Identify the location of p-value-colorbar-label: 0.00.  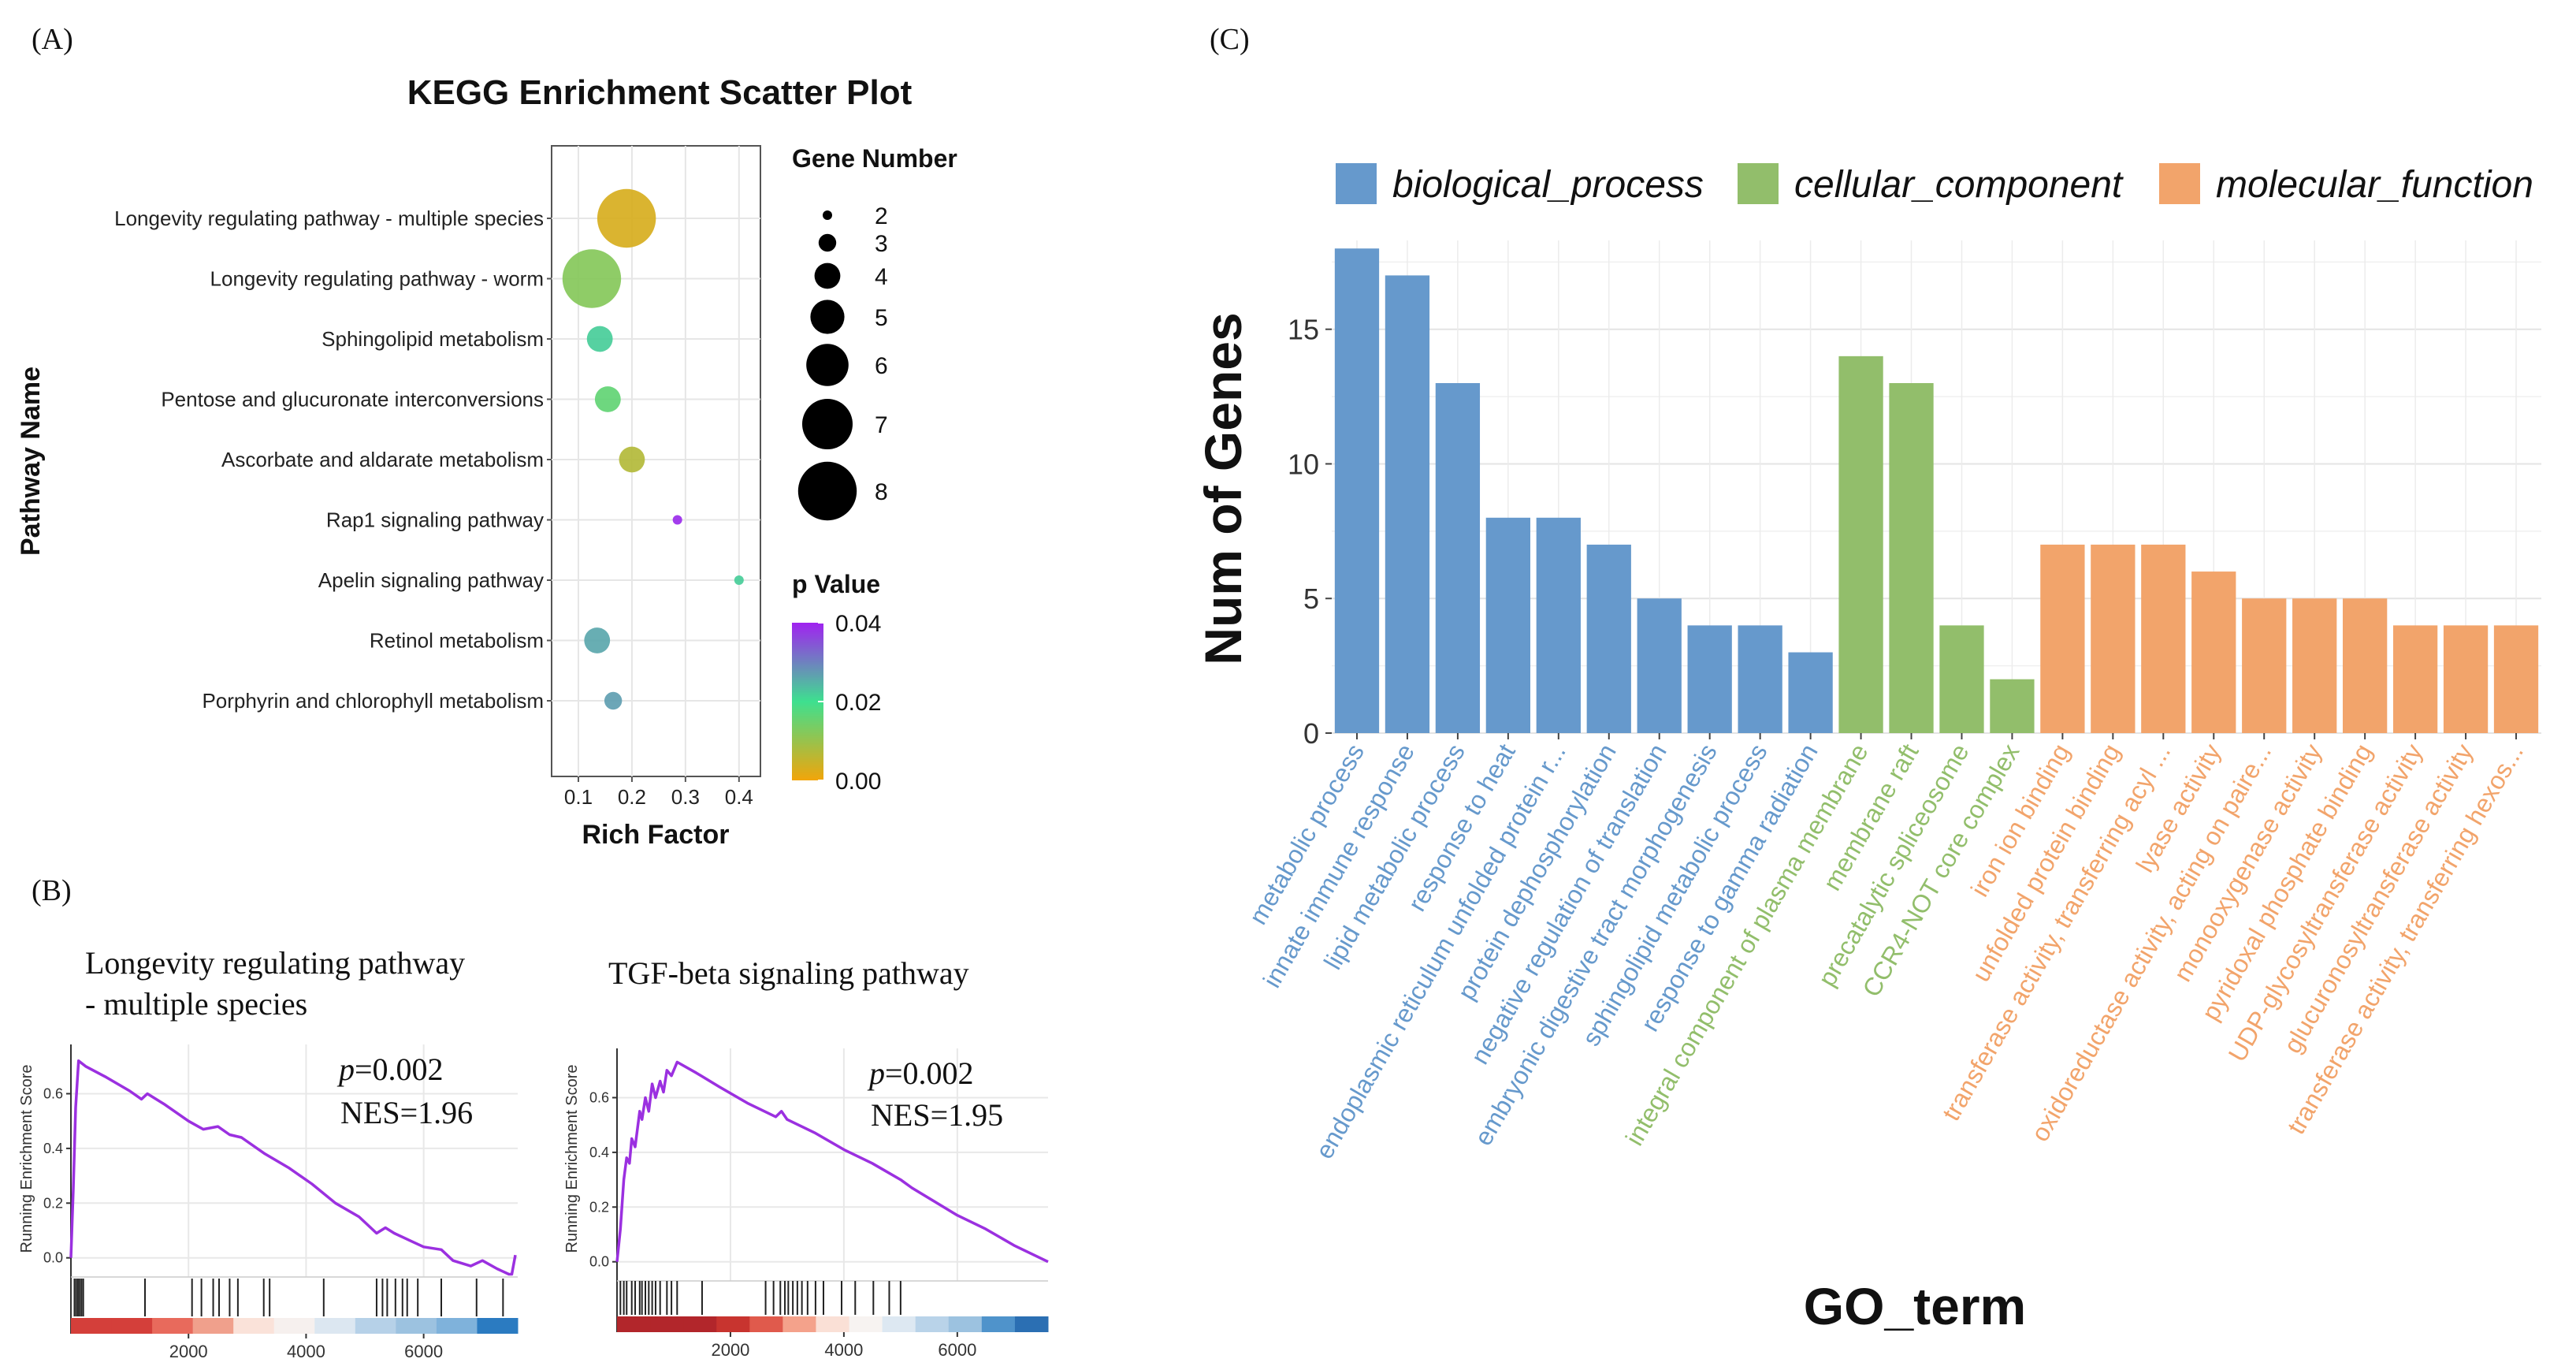
(858, 782).